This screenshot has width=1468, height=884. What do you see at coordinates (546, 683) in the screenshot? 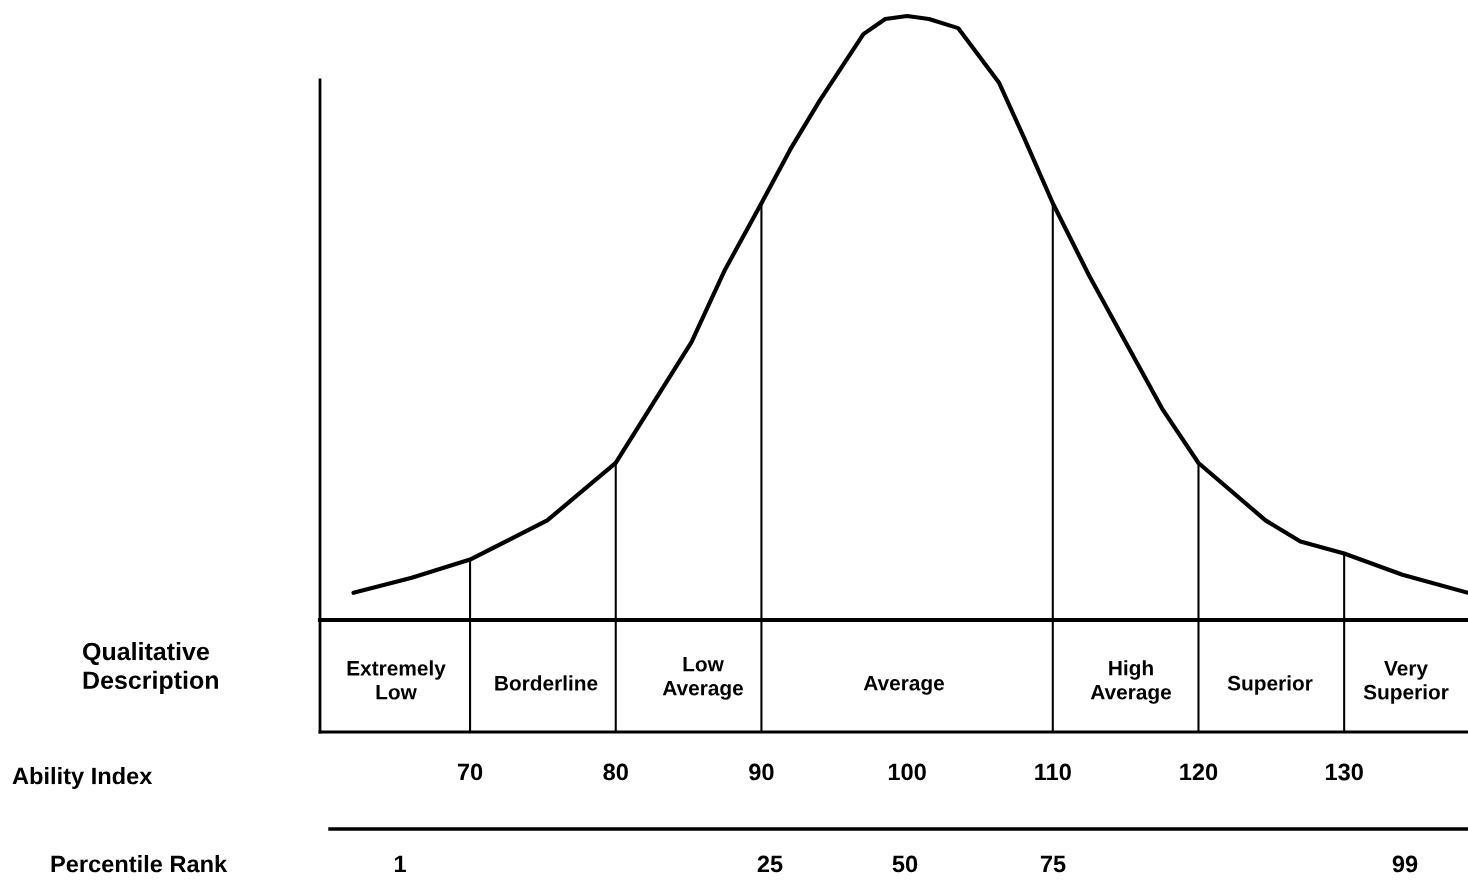
I see `text: Borderline` at bounding box center [546, 683].